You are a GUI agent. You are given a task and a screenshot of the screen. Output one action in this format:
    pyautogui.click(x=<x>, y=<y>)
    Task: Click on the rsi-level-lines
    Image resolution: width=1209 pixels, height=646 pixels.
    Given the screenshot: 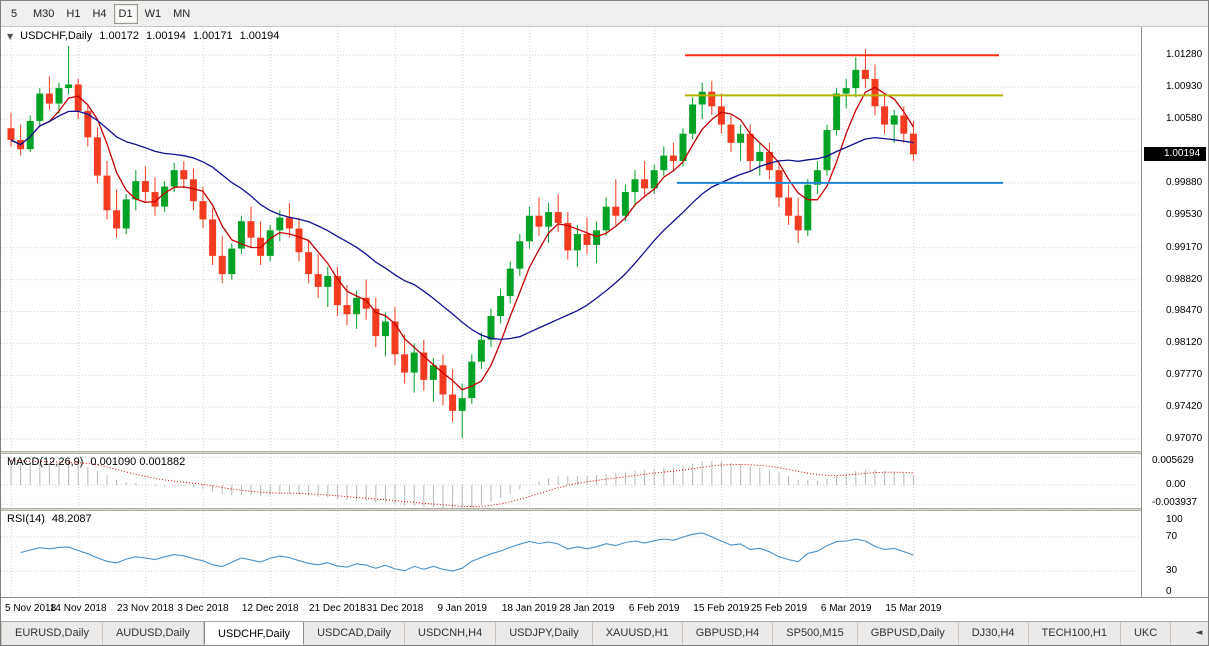 What is the action you would take?
    pyautogui.click(x=570, y=554)
    